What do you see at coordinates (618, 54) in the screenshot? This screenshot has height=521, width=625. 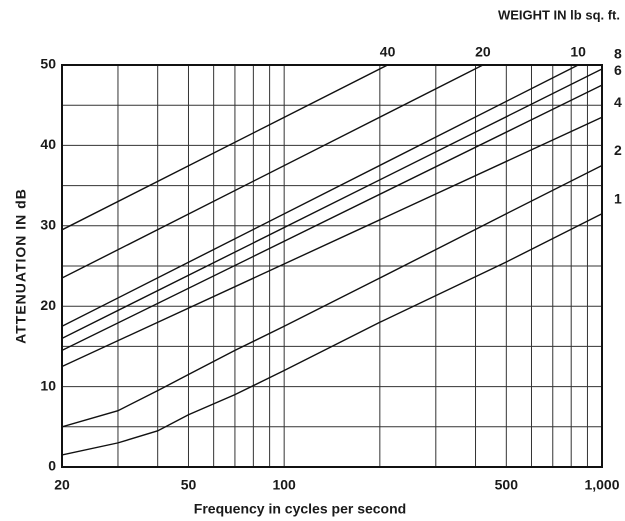 I see `series-label: 8` at bounding box center [618, 54].